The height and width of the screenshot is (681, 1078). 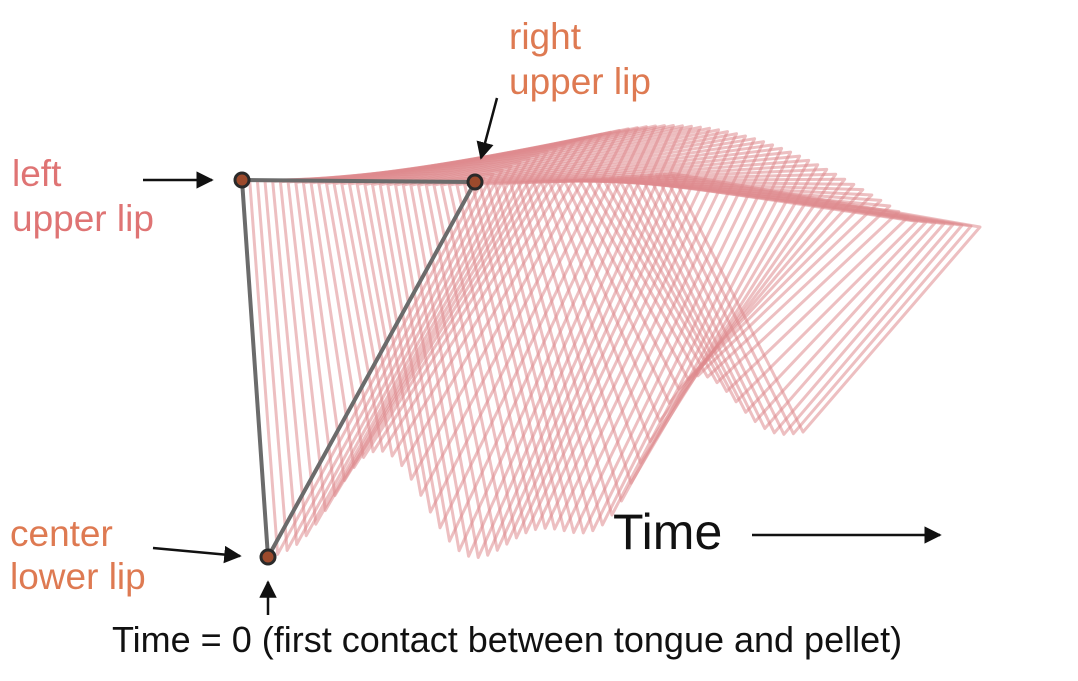 What do you see at coordinates (37, 173) in the screenshot?
I see `left-upper-lip-label-line1: left` at bounding box center [37, 173].